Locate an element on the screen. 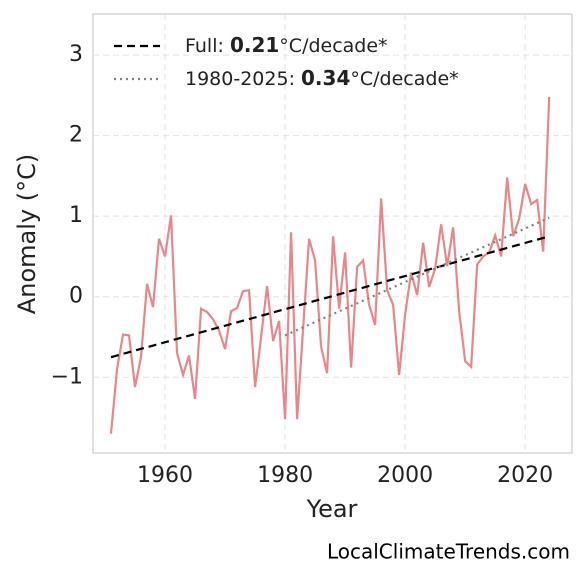 Image resolution: width=585 pixels, height=580 pixels. x-tick-label: 1980 is located at coordinates (285, 475).